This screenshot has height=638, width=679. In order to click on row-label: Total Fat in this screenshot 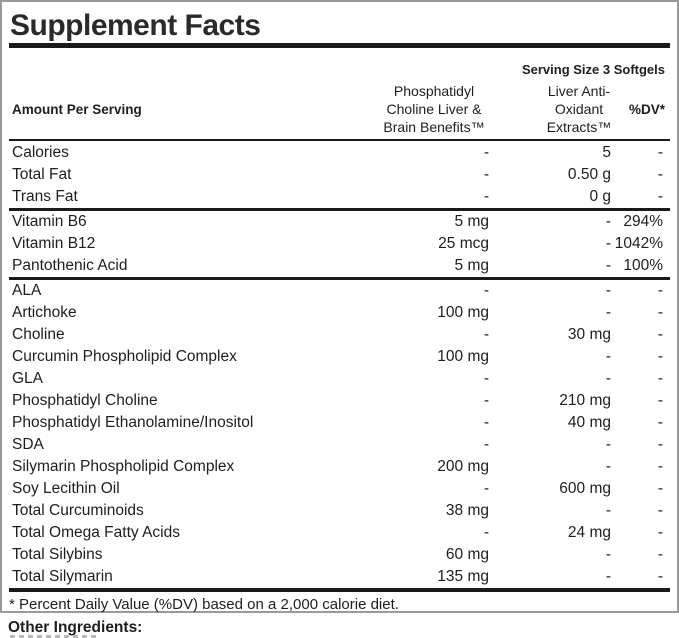, I will do `click(42, 174)`.